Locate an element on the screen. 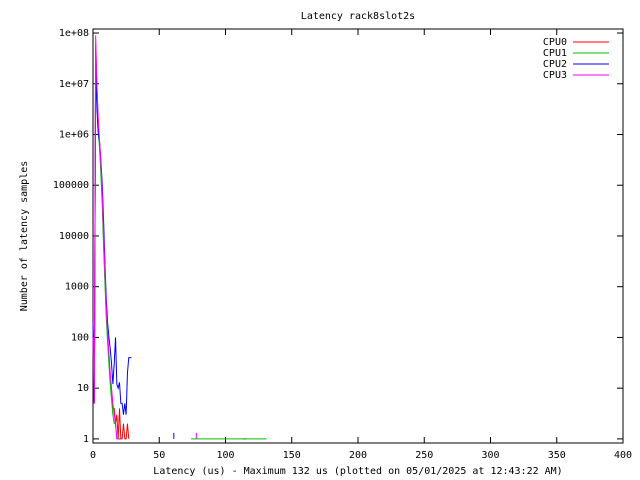  y-tick-label: 10000 is located at coordinates (74, 236).